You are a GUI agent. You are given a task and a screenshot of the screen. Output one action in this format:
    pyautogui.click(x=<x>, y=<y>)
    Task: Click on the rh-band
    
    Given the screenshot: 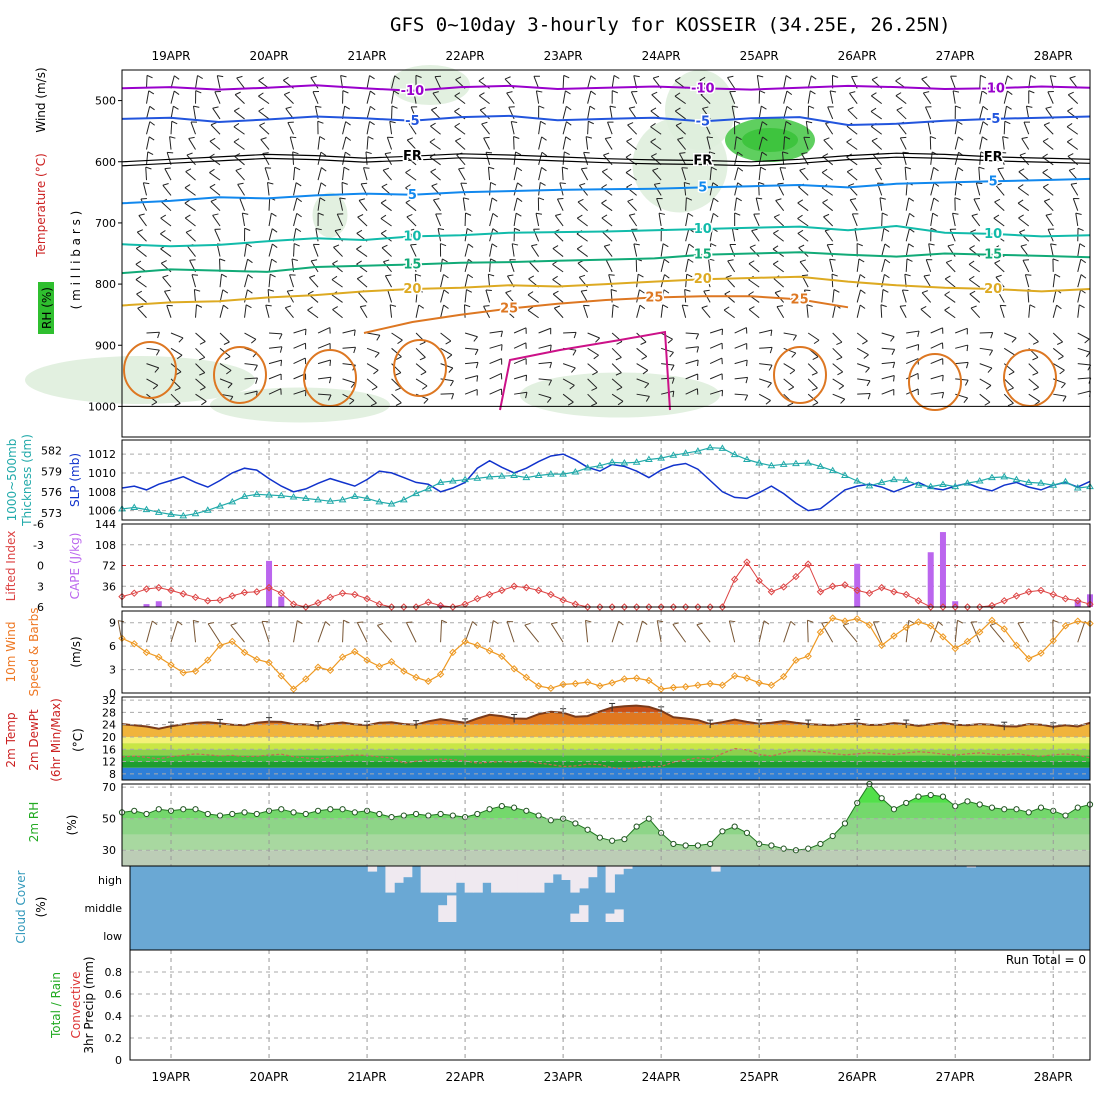 What is the action you would take?
    pyautogui.click(x=606, y=858)
    